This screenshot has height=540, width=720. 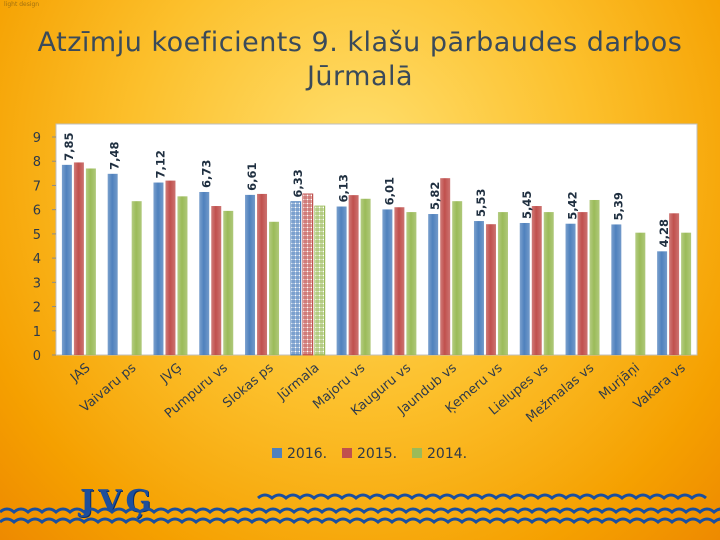 I want to click on y-tick-label: 2, so click(x=37, y=308).